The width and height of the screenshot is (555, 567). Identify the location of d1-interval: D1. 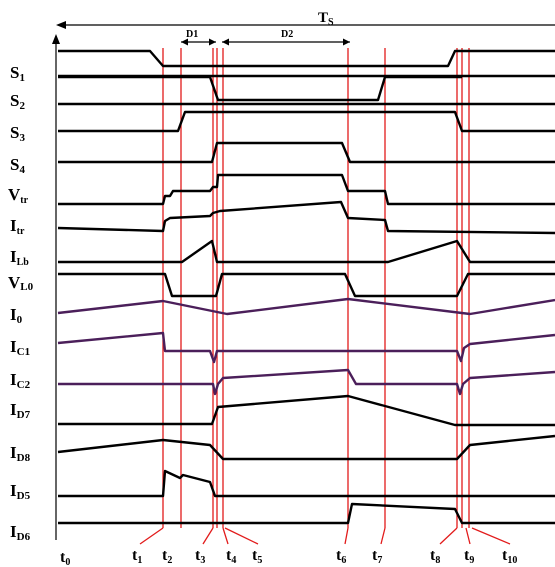
(198, 37).